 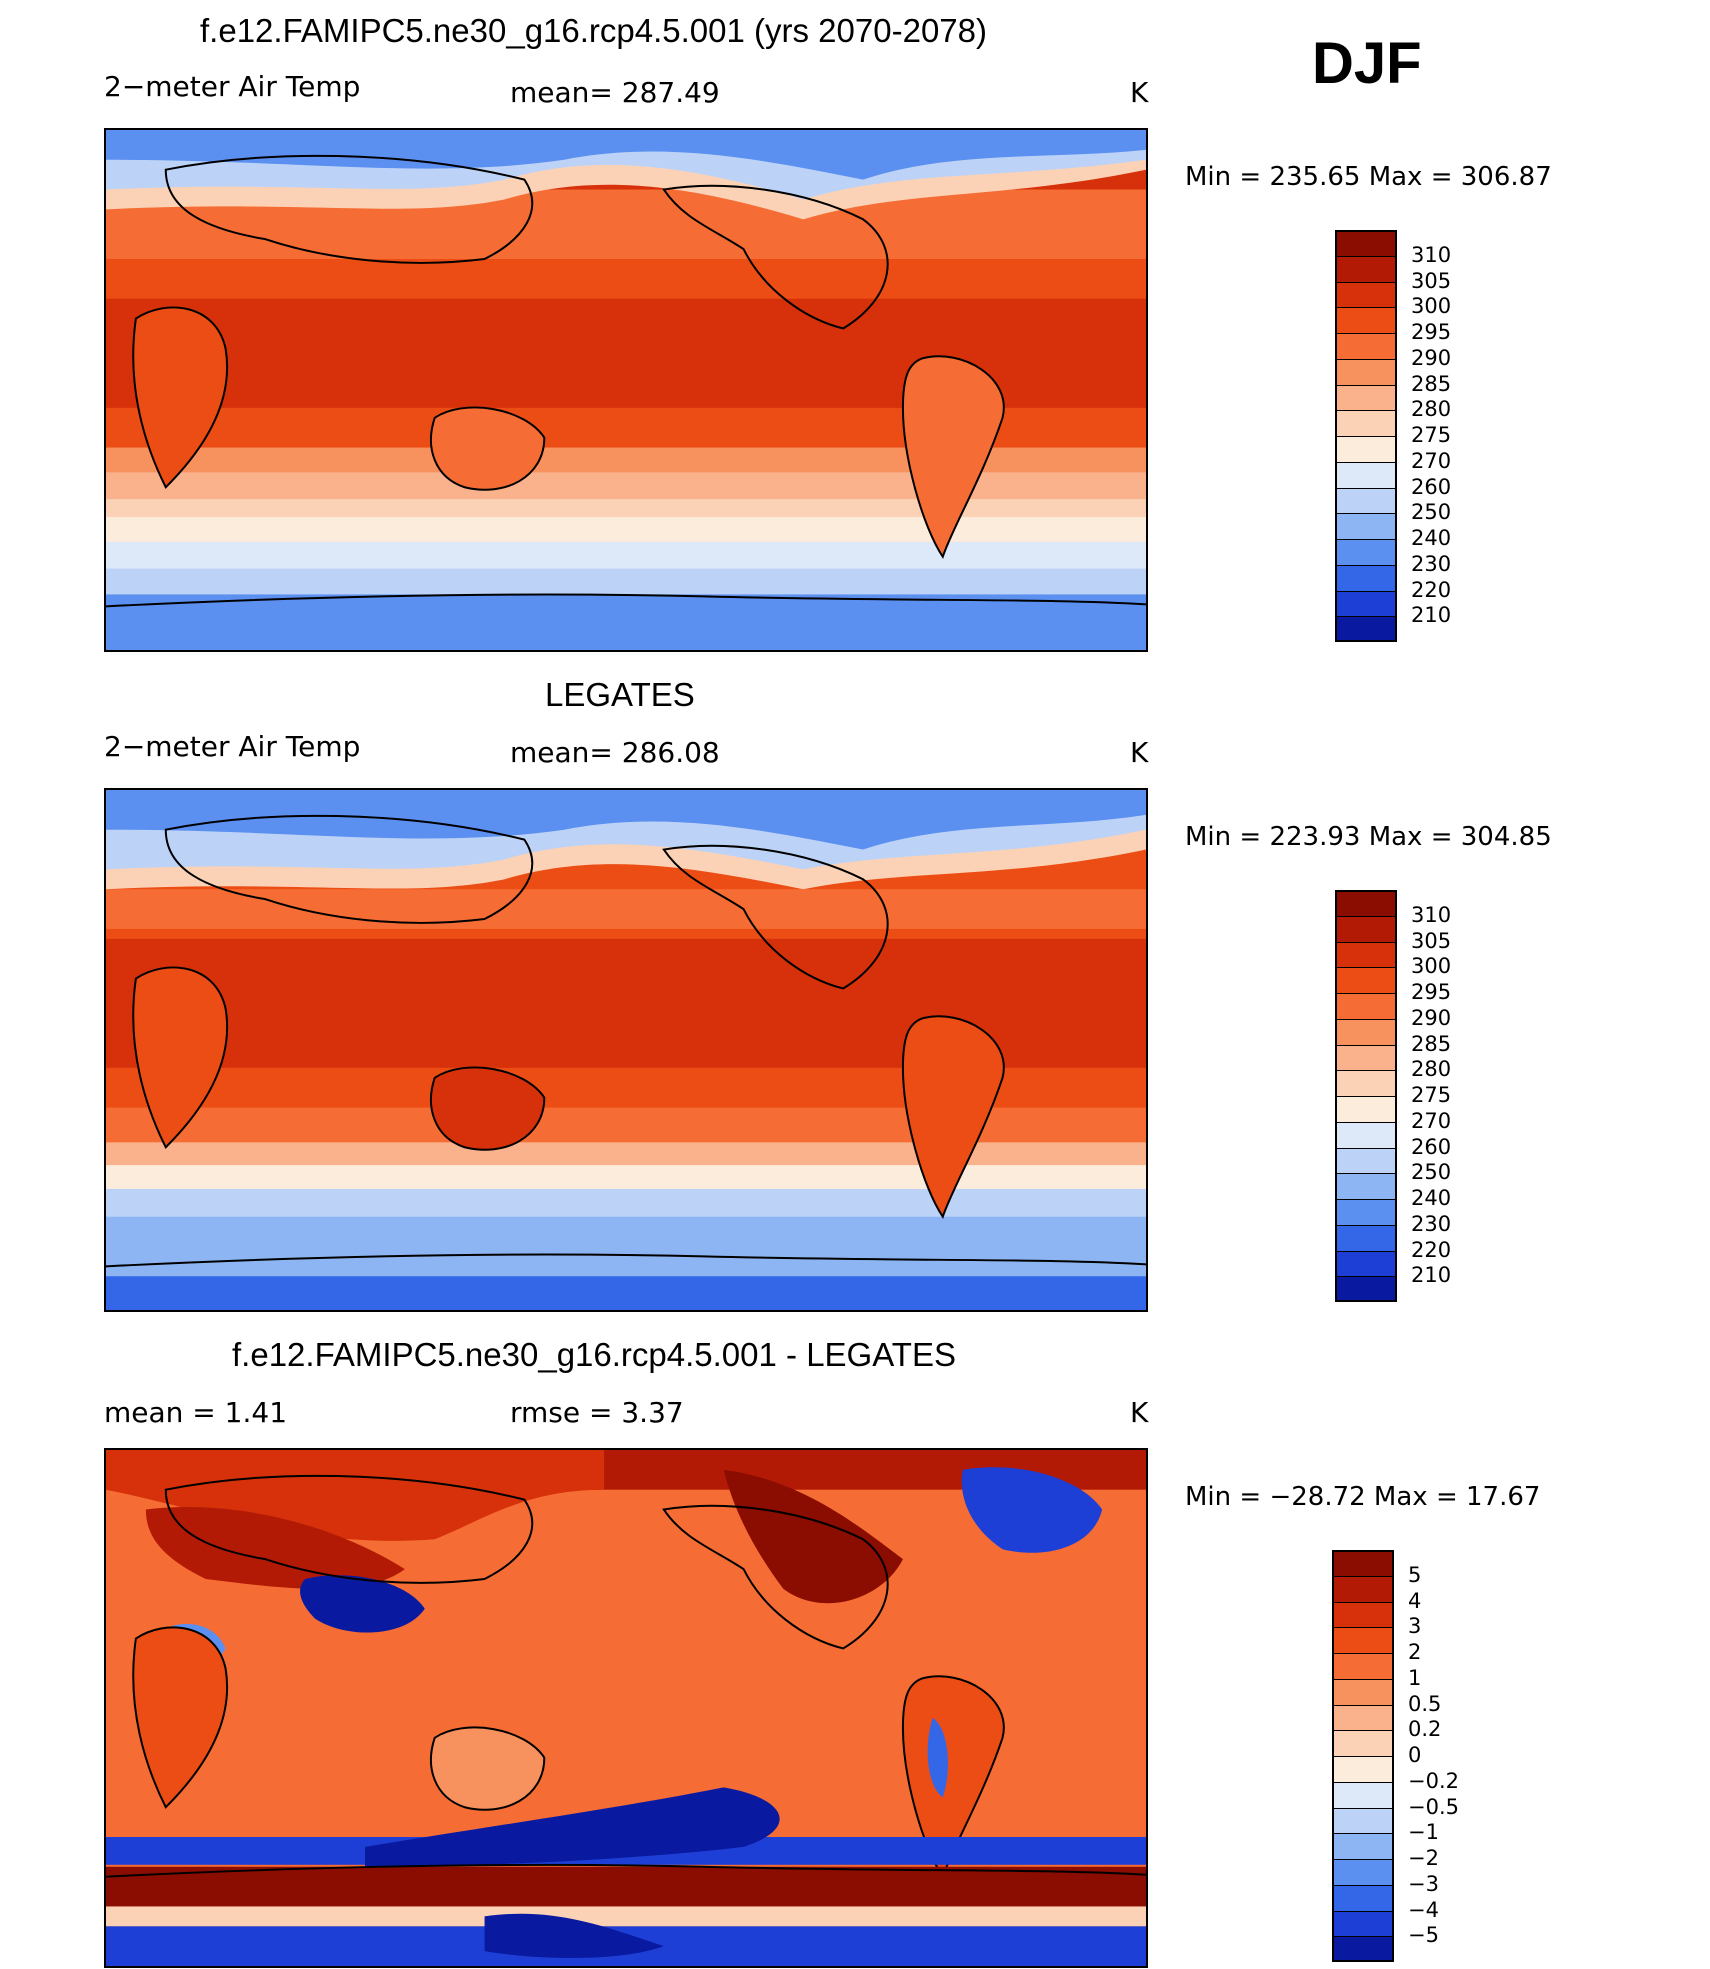 What do you see at coordinates (232, 746) in the screenshot?
I see `panel-2-variable-label: 2−meter Air Temp` at bounding box center [232, 746].